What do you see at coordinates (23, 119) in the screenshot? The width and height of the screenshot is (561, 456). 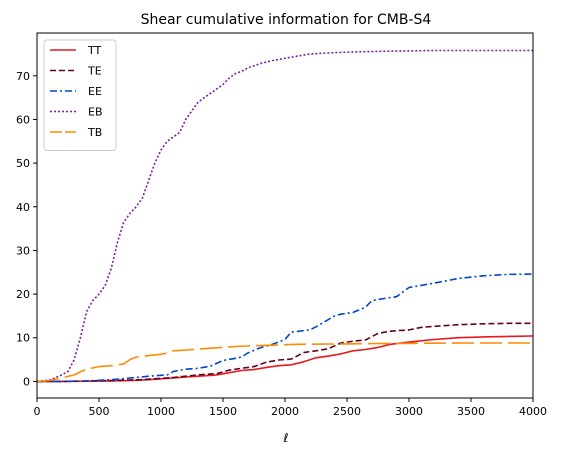 I see `y-tick-label: 60` at bounding box center [23, 119].